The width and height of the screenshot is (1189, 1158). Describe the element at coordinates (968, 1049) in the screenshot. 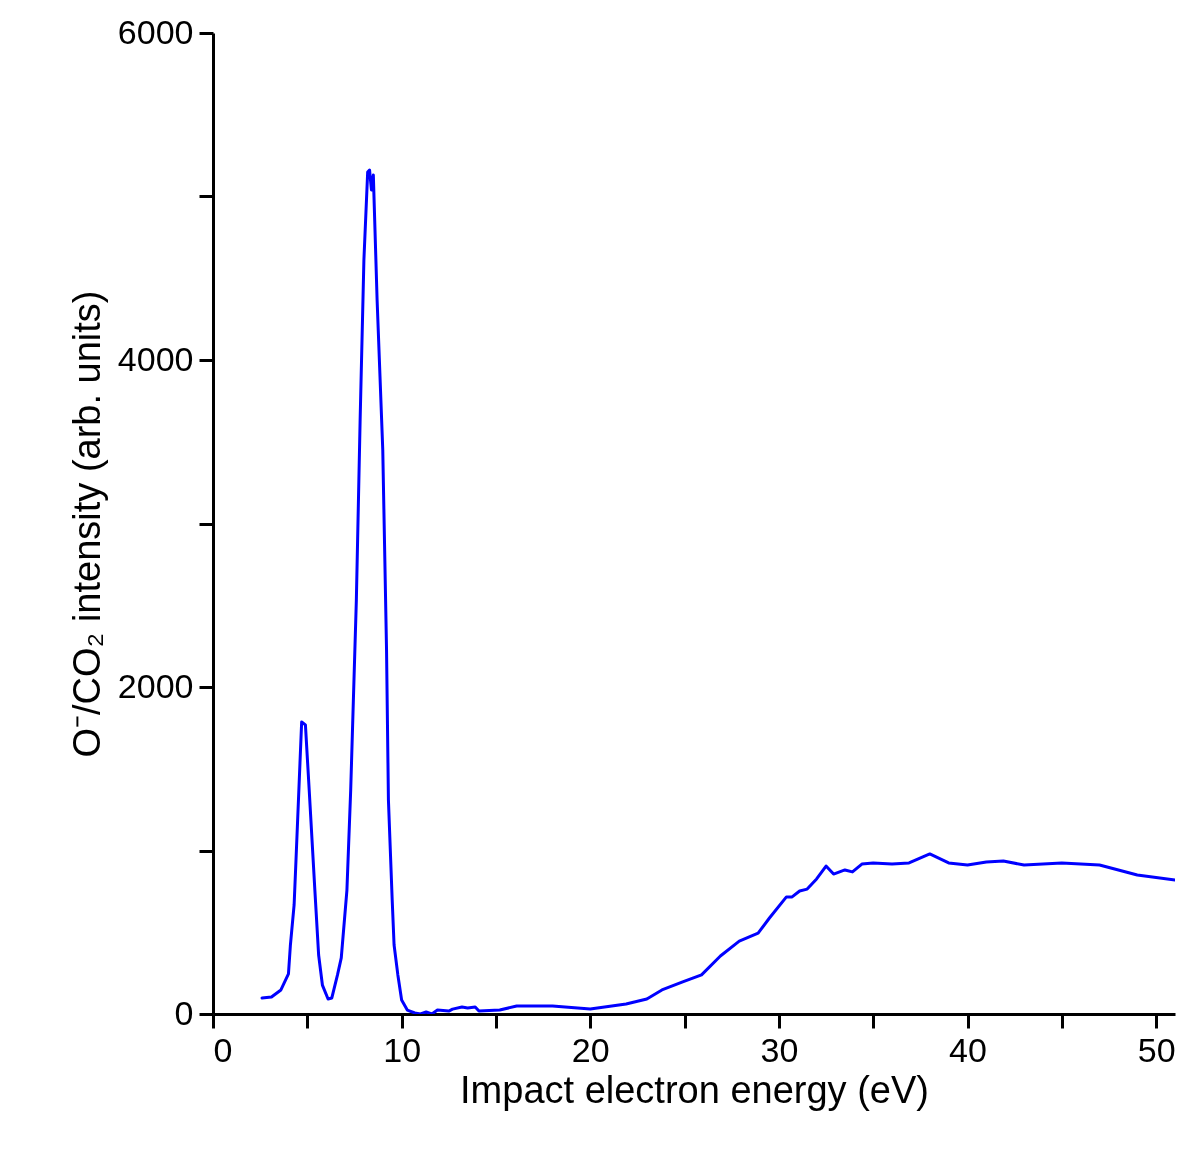

I see `x-tick-label: 40` at that location.